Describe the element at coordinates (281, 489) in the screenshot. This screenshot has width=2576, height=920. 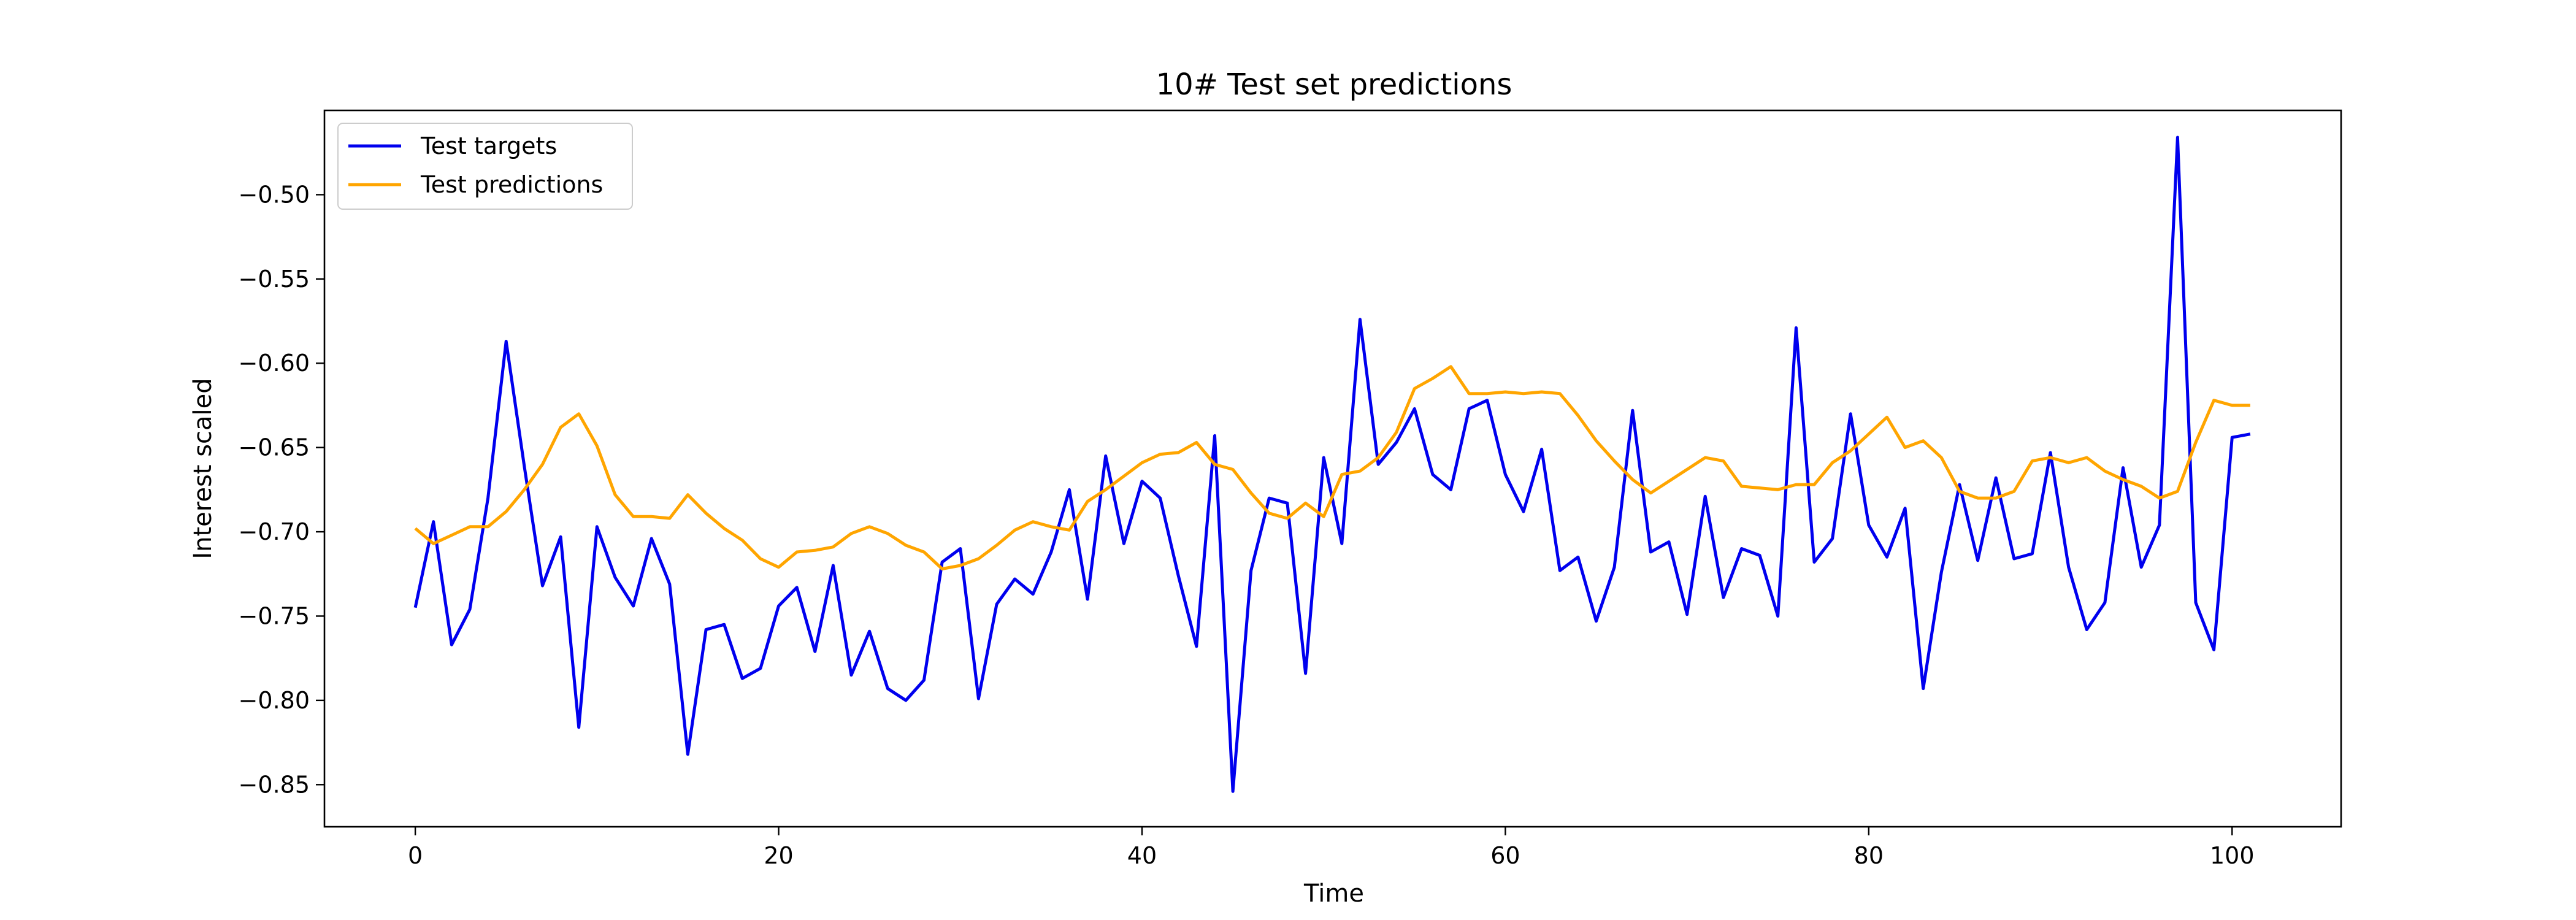
I see `y-axis: −0.85 −0.80 −0.75 −0.70 −0.65 −0.60 −0.55 −0.50` at that location.